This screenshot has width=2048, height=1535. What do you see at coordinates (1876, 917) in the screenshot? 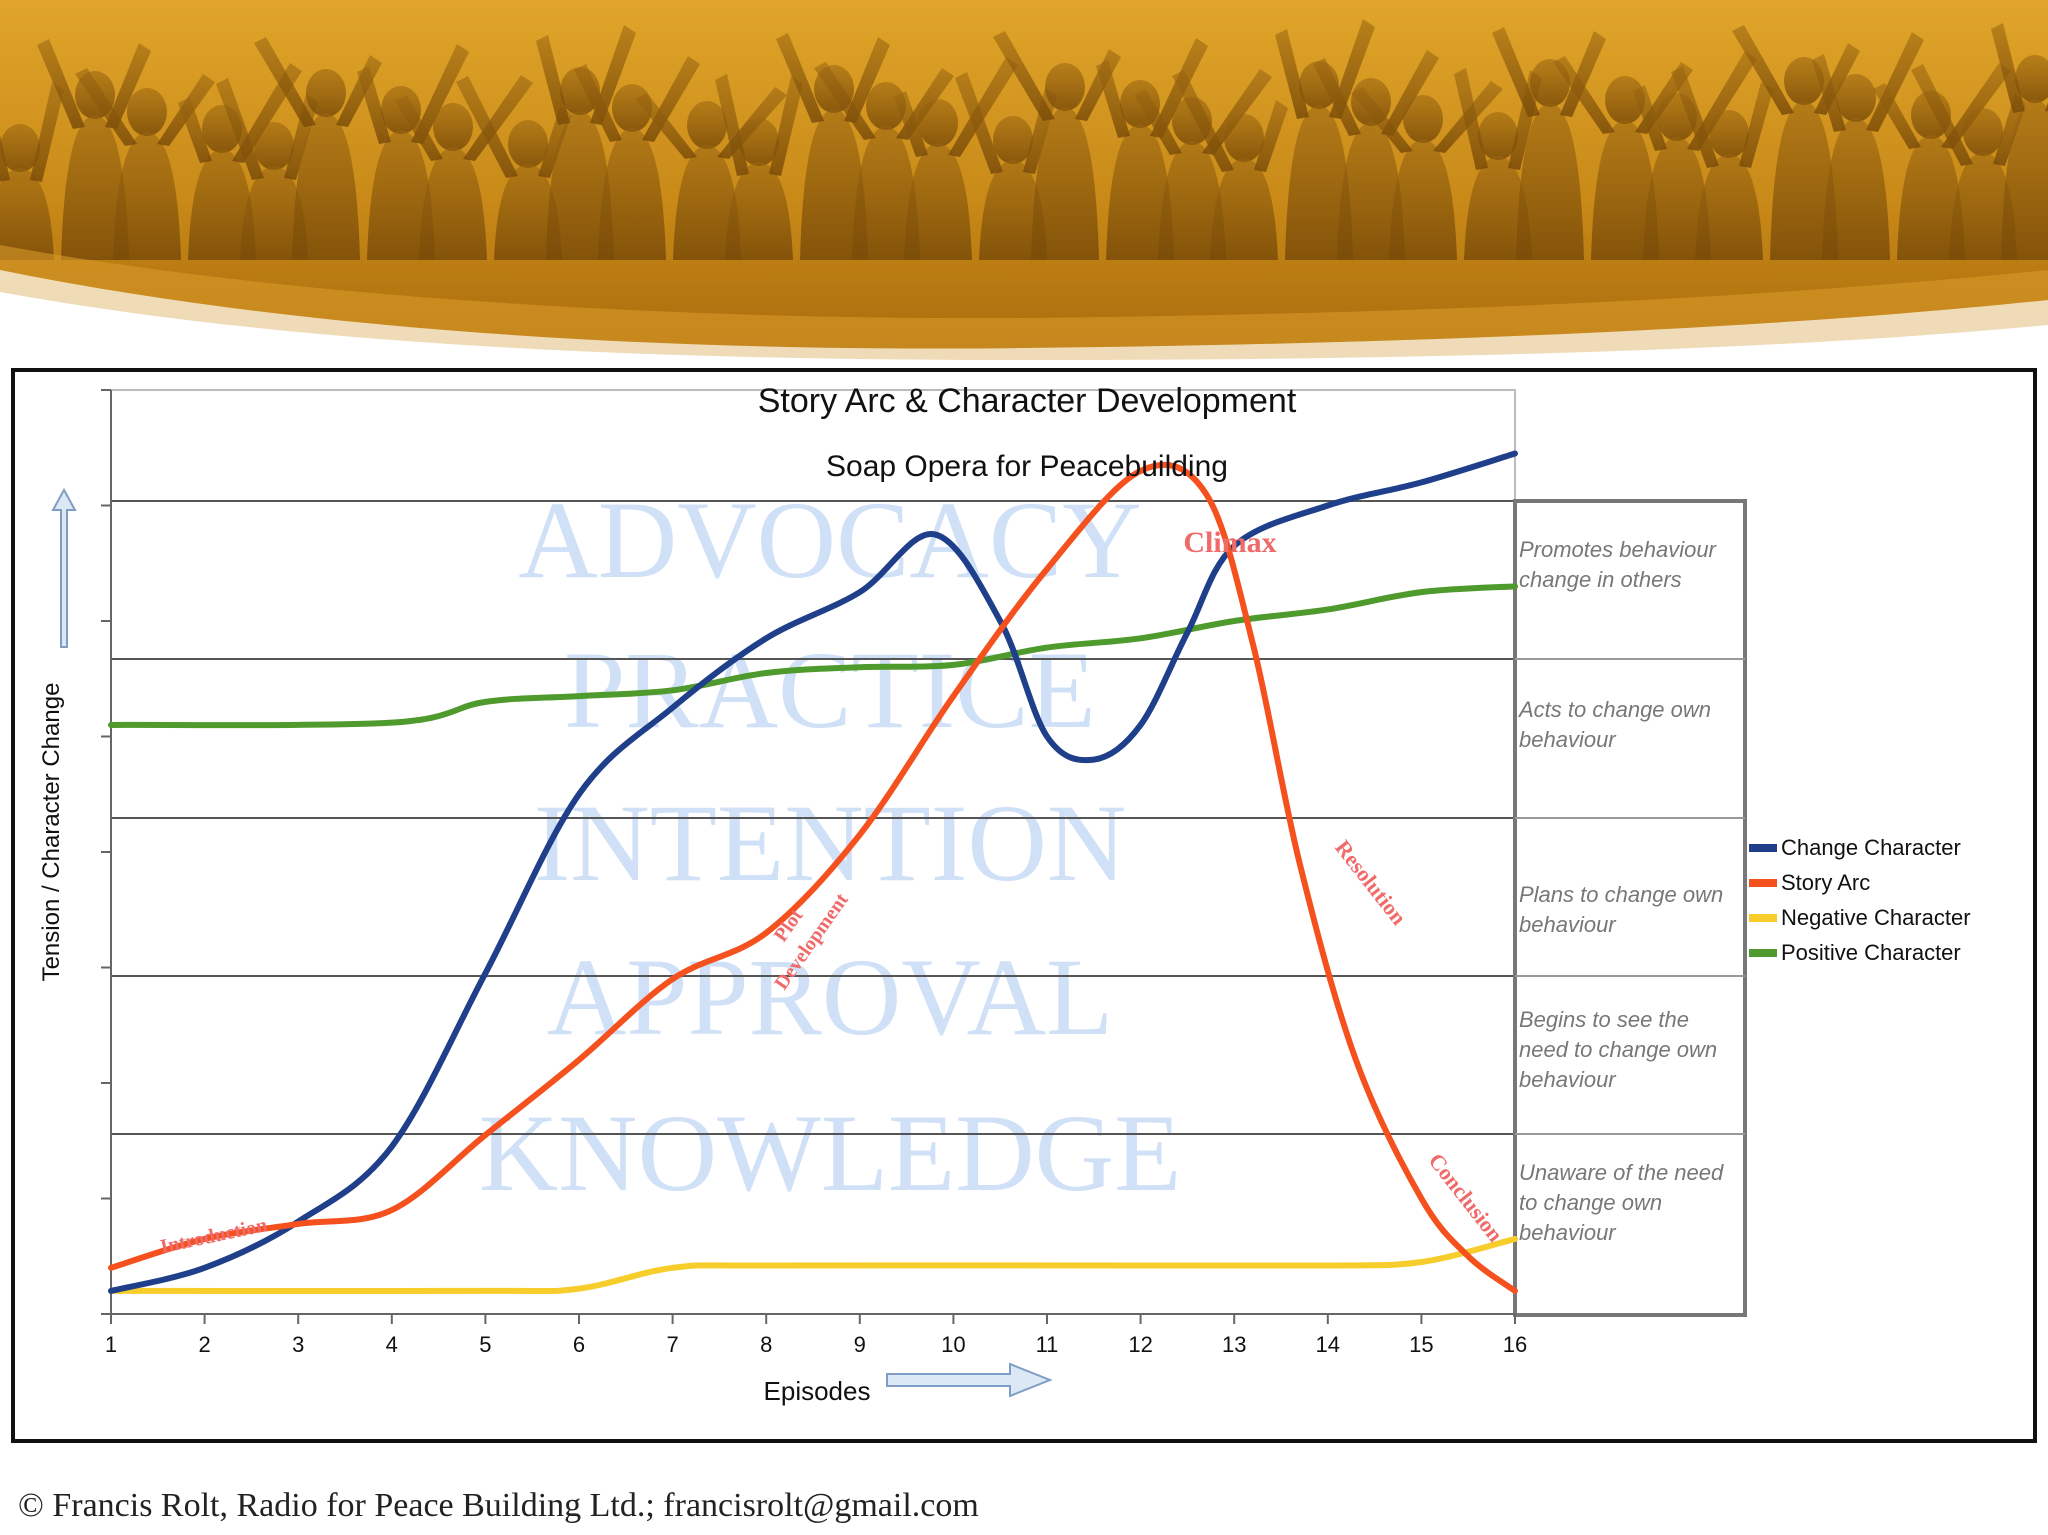
I see `legend-label: Negative Character` at bounding box center [1876, 917].